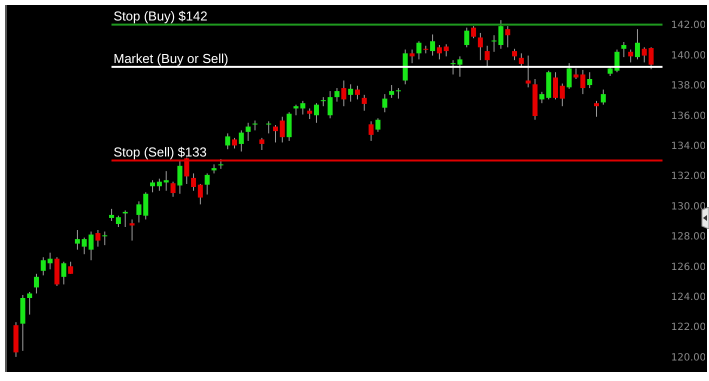  What do you see at coordinates (688, 86) in the screenshot?
I see `y-tick-label: 138.00` at bounding box center [688, 86].